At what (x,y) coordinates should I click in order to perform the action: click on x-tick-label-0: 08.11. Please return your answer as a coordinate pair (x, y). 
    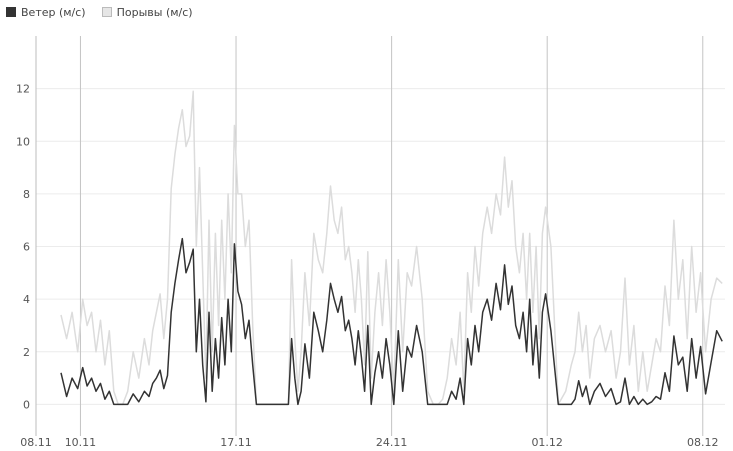
    Looking at the image, I should click on (36, 442).